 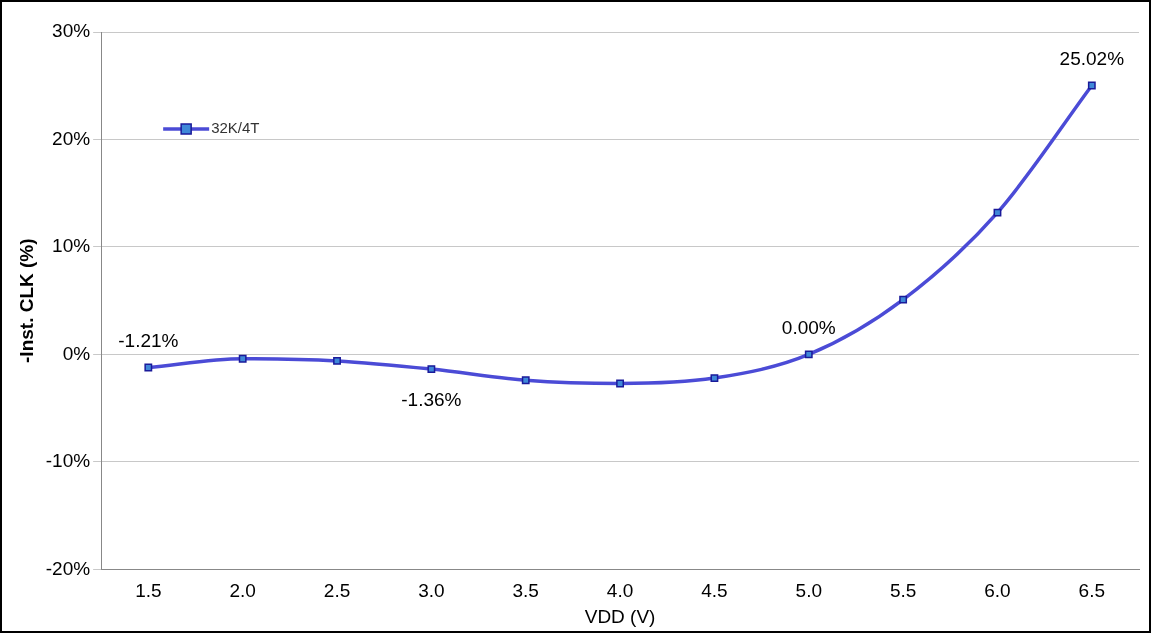 I want to click on y-tick-label: -20%, so click(x=68, y=568).